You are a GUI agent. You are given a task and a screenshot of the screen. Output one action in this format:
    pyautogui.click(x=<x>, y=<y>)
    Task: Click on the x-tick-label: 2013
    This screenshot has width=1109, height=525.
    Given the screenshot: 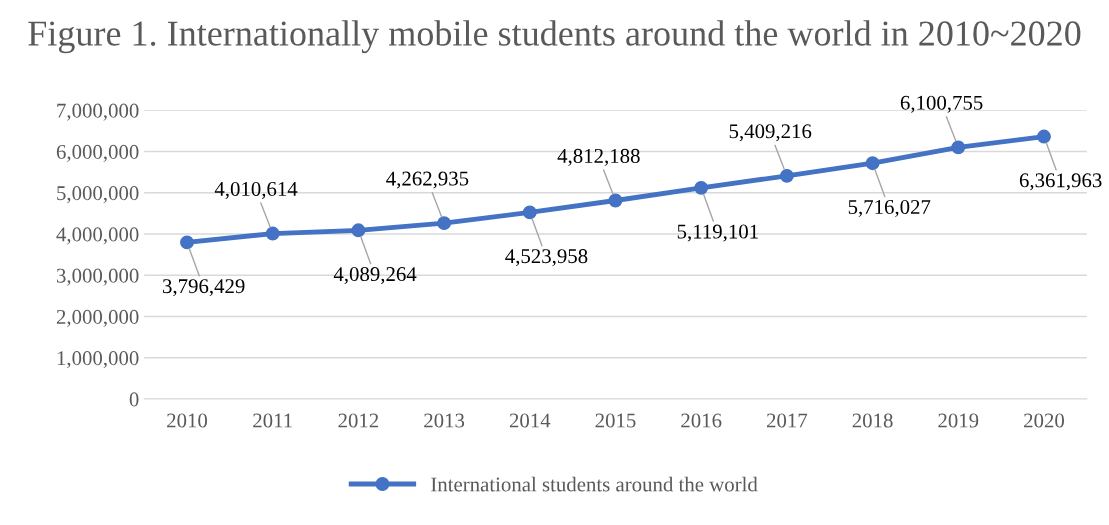 What is the action you would take?
    pyautogui.click(x=444, y=420)
    